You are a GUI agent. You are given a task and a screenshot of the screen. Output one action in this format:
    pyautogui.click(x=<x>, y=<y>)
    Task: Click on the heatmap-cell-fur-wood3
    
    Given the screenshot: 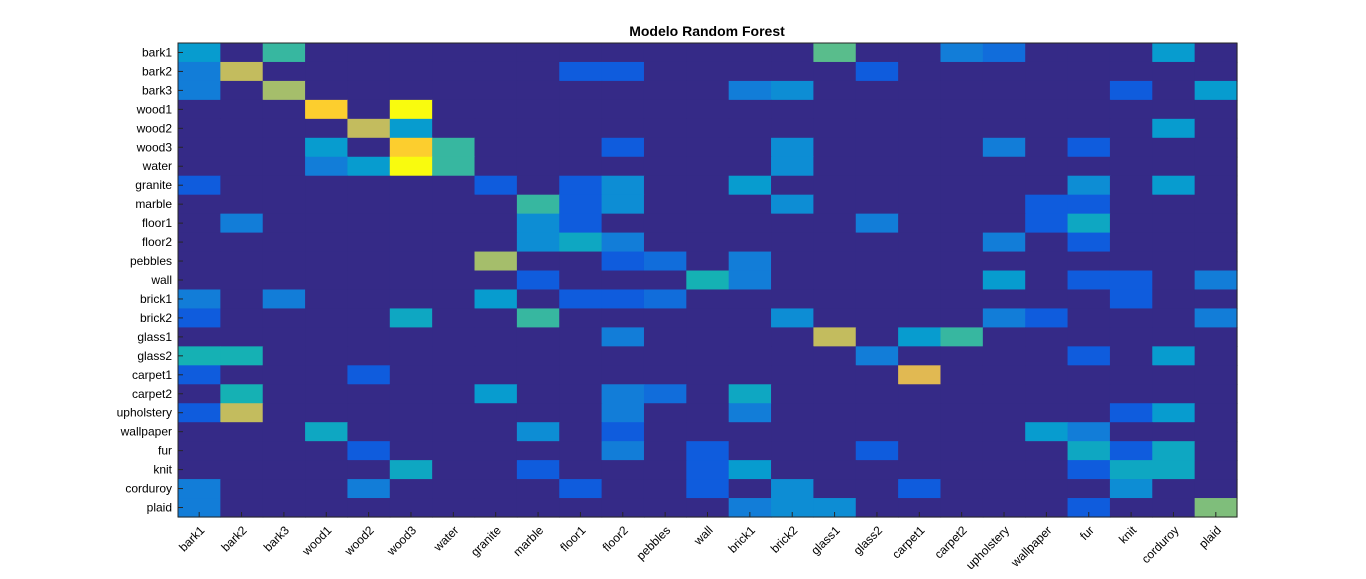 What is the action you would take?
    pyautogui.click(x=411, y=451)
    